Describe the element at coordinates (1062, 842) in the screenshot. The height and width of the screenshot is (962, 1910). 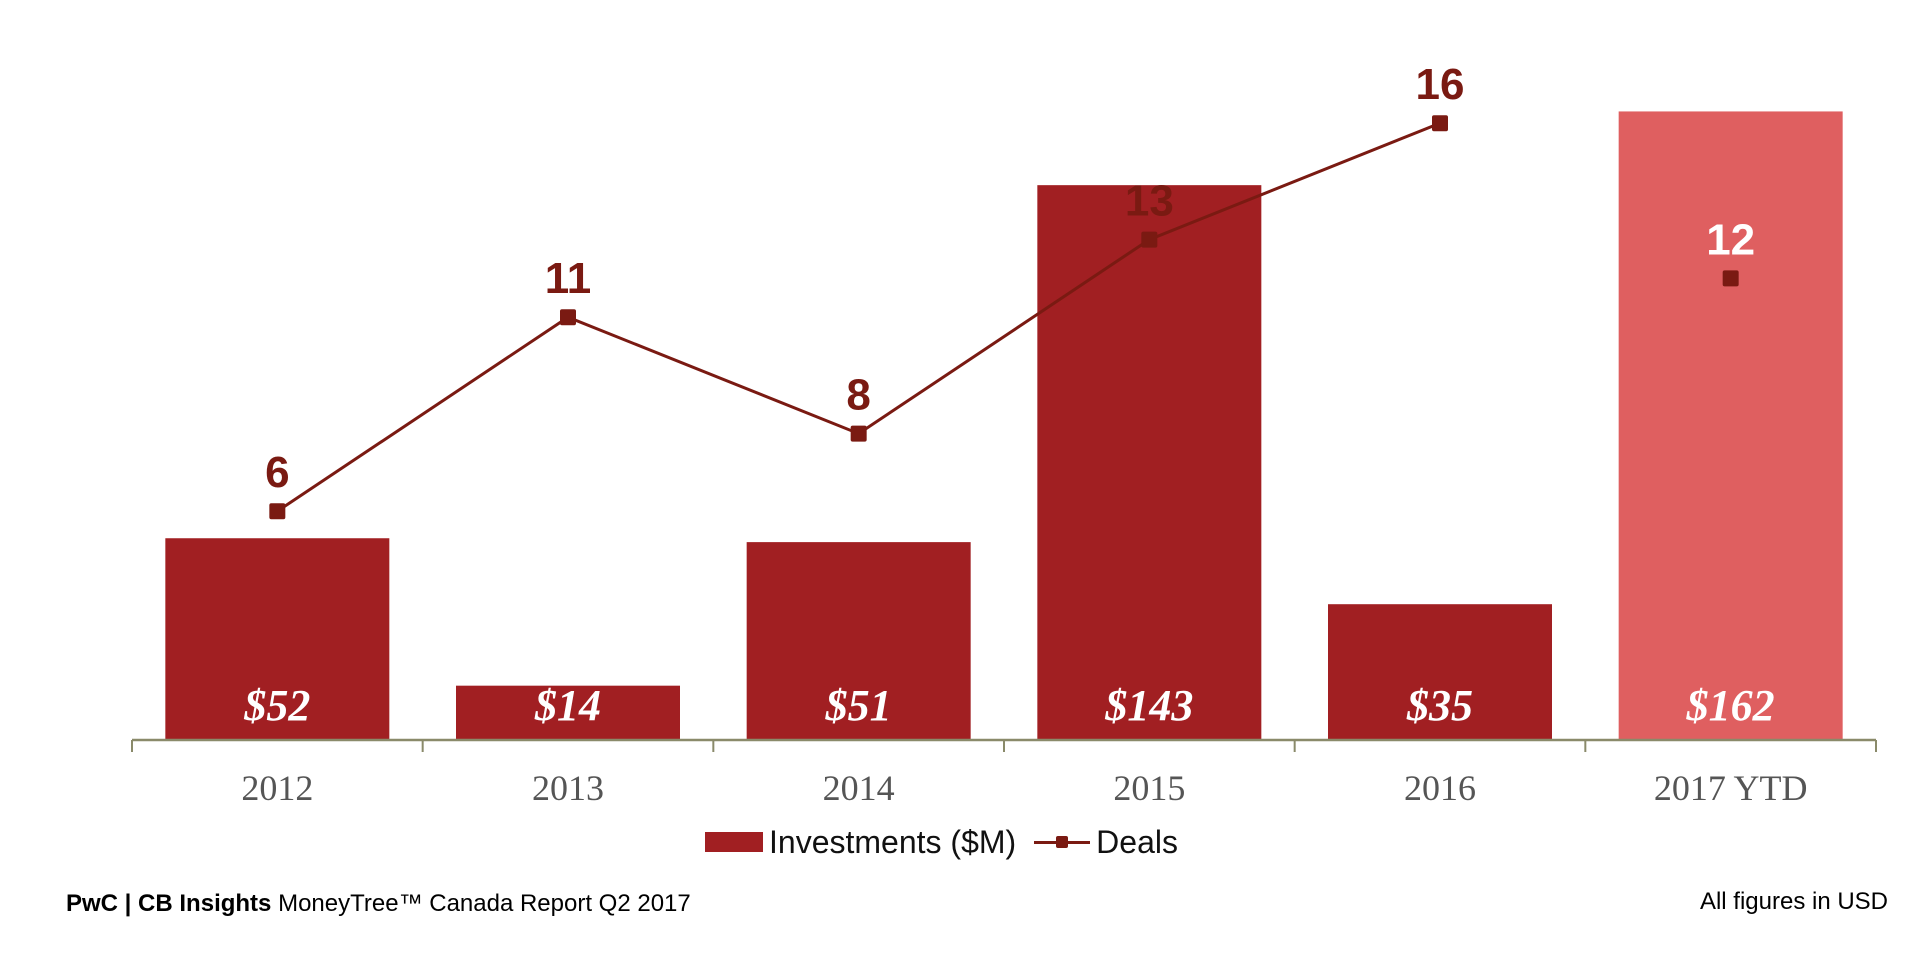
I see `legend-line-swatch` at that location.